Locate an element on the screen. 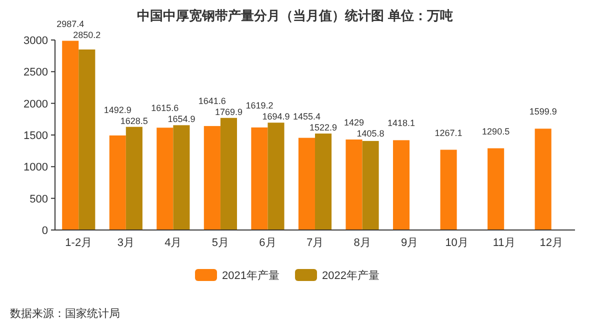 The image size is (590, 330). data-label: 1769.9 is located at coordinates (228, 111).